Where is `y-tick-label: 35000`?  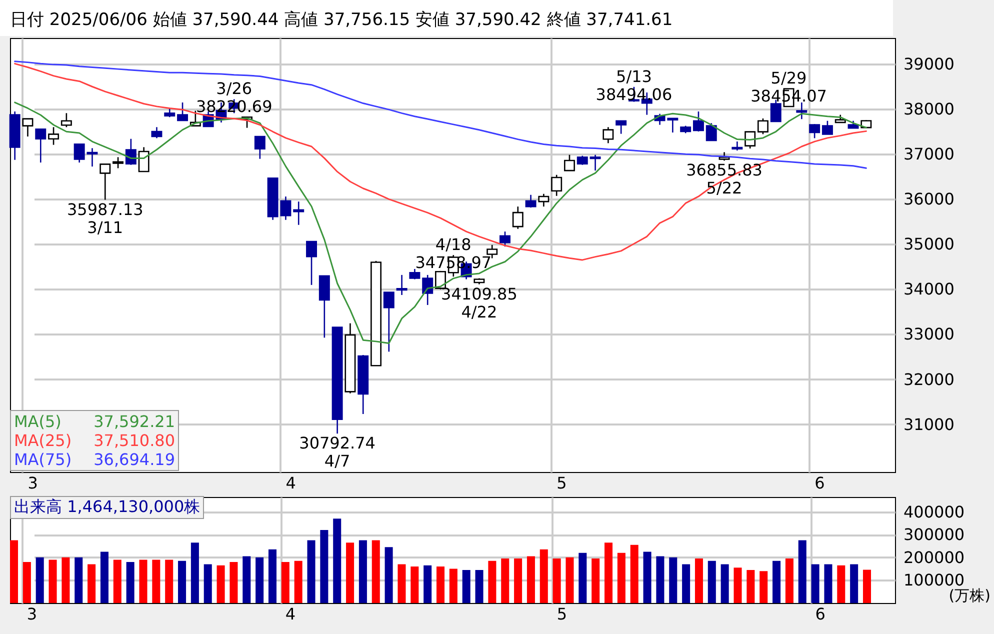 y-tick-label: 35000 is located at coordinates (929, 244).